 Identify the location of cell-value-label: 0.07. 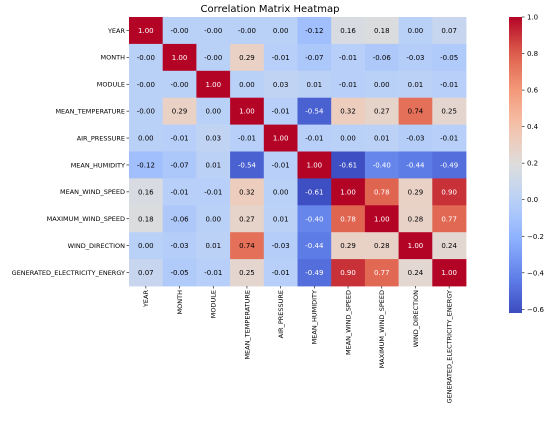
(146, 273).